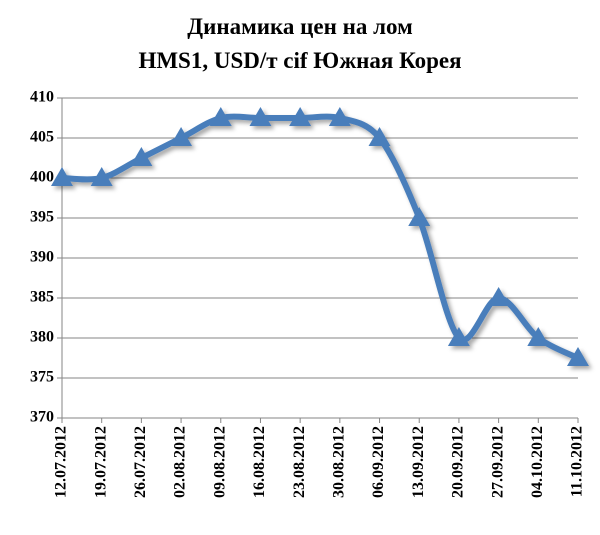 The height and width of the screenshot is (535, 600). What do you see at coordinates (299, 60) in the screenshot?
I see `chart-title: HMS1, USD/т cif Южная Корея` at bounding box center [299, 60].